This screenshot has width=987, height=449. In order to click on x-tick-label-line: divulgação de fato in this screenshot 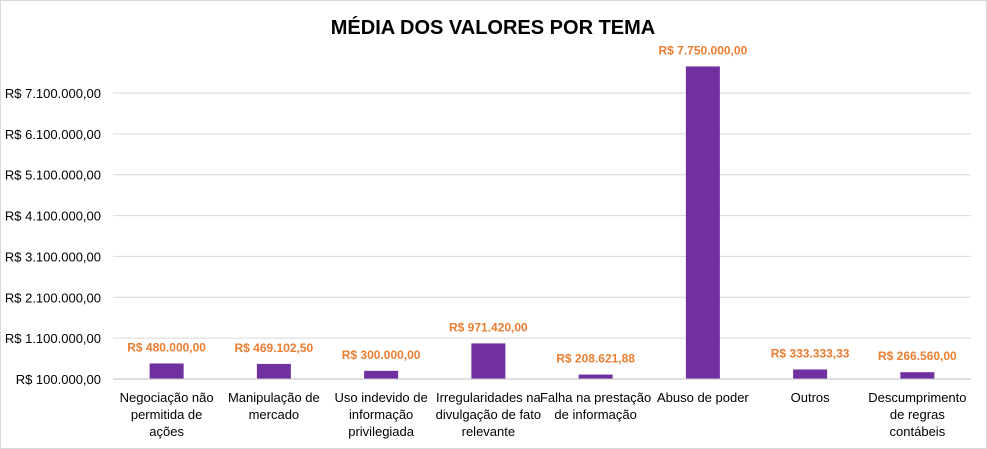, I will do `click(489, 414)`.